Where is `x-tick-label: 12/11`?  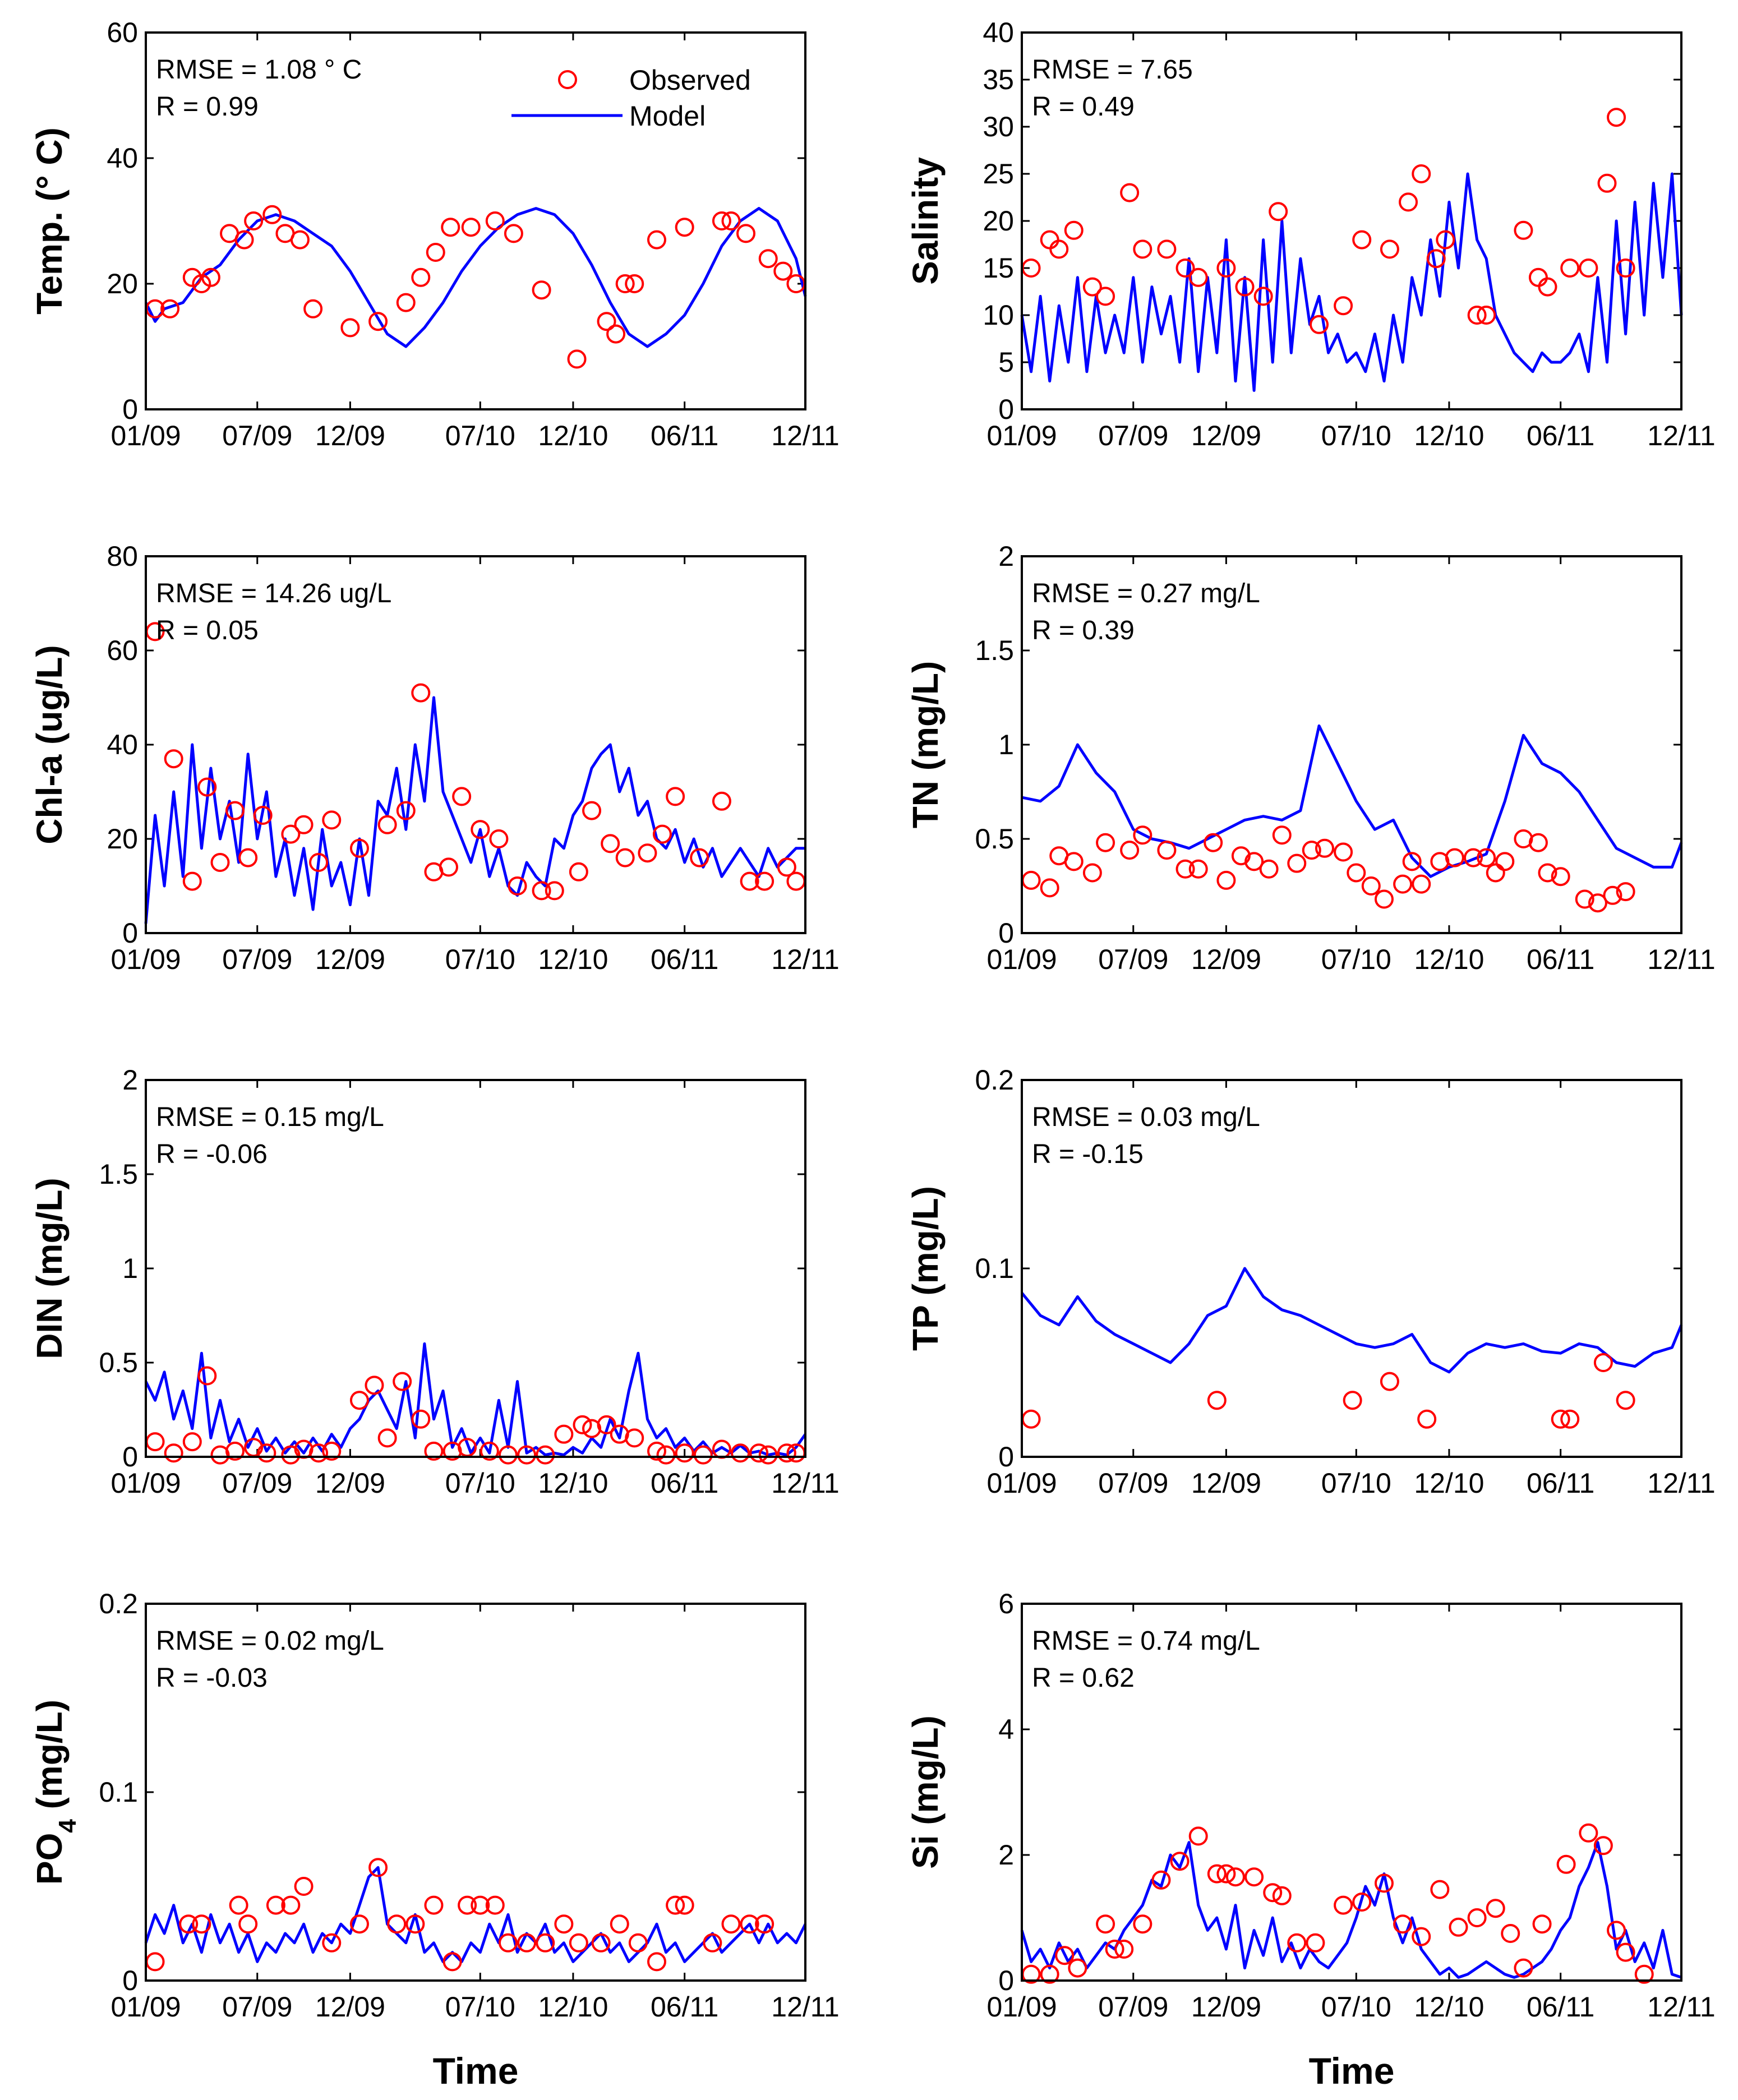
x-tick-label: 12/11 is located at coordinates (1681, 959).